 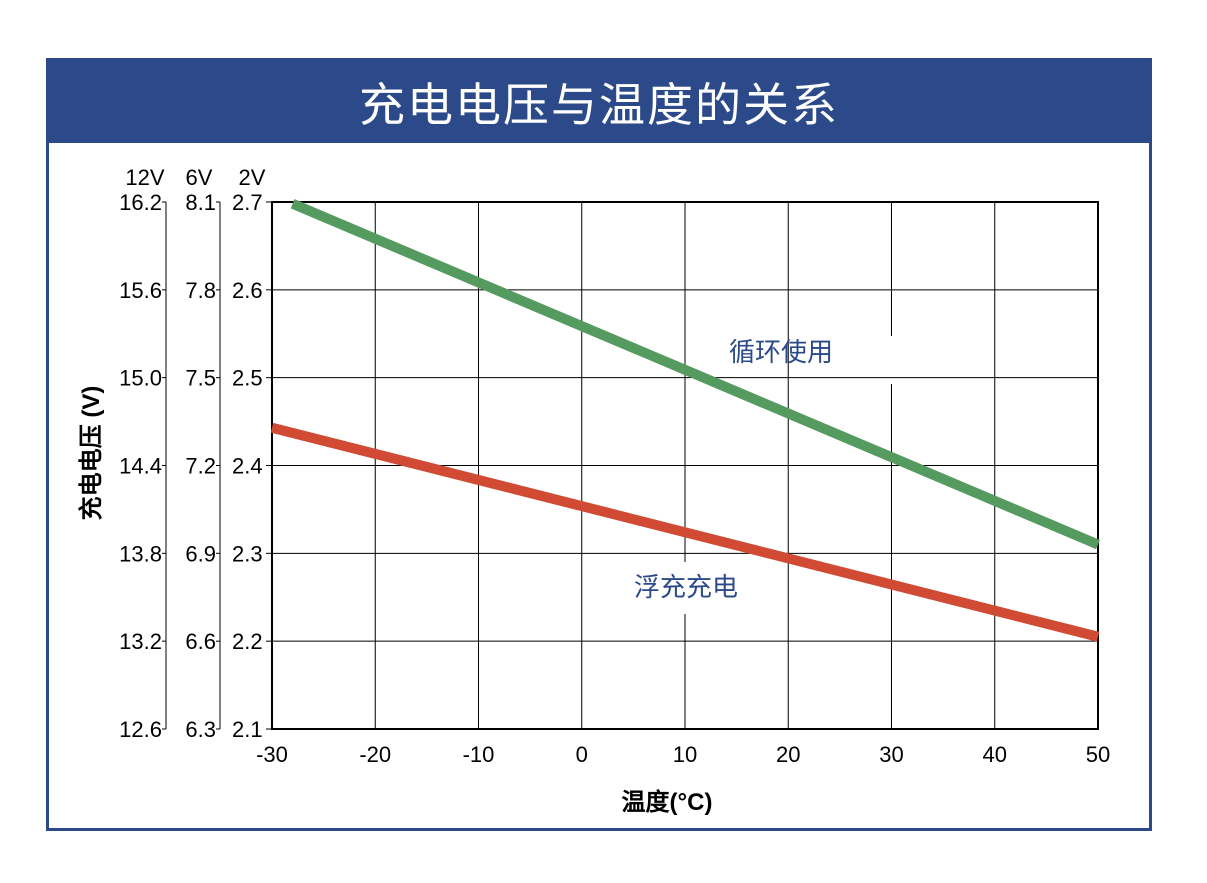 What do you see at coordinates (247, 466) in the screenshot?
I see `y-tick-label: 2.4` at bounding box center [247, 466].